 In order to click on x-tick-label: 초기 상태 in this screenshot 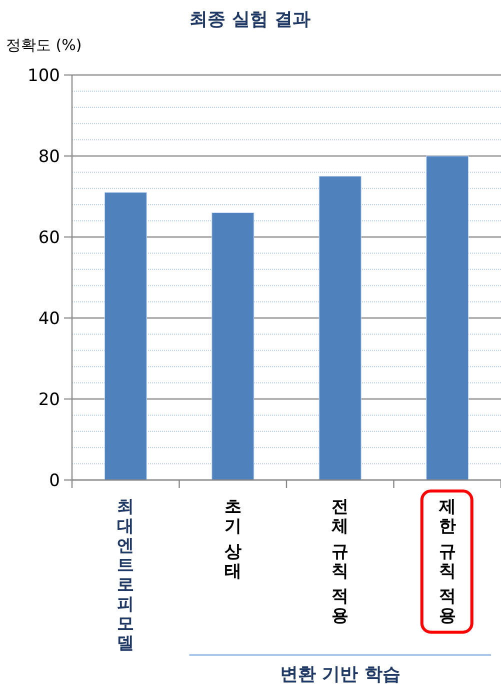, I will do `click(233, 539)`.